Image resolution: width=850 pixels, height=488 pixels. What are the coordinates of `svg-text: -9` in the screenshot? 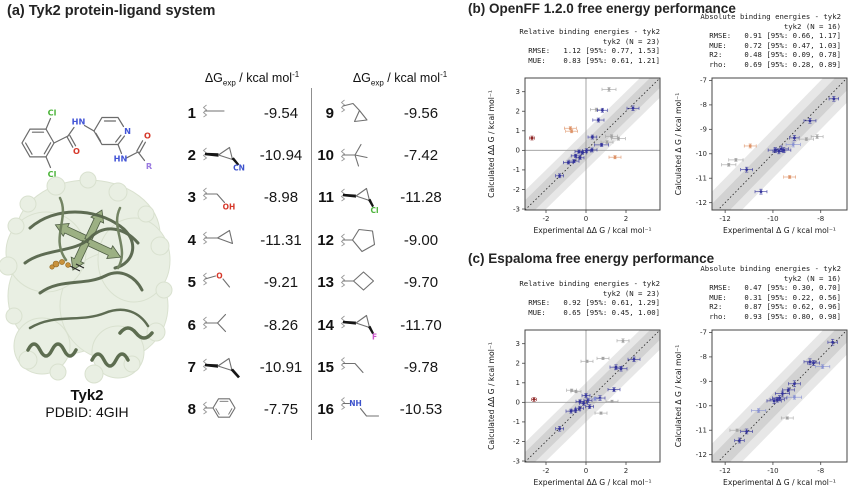 It's located at (703, 382).